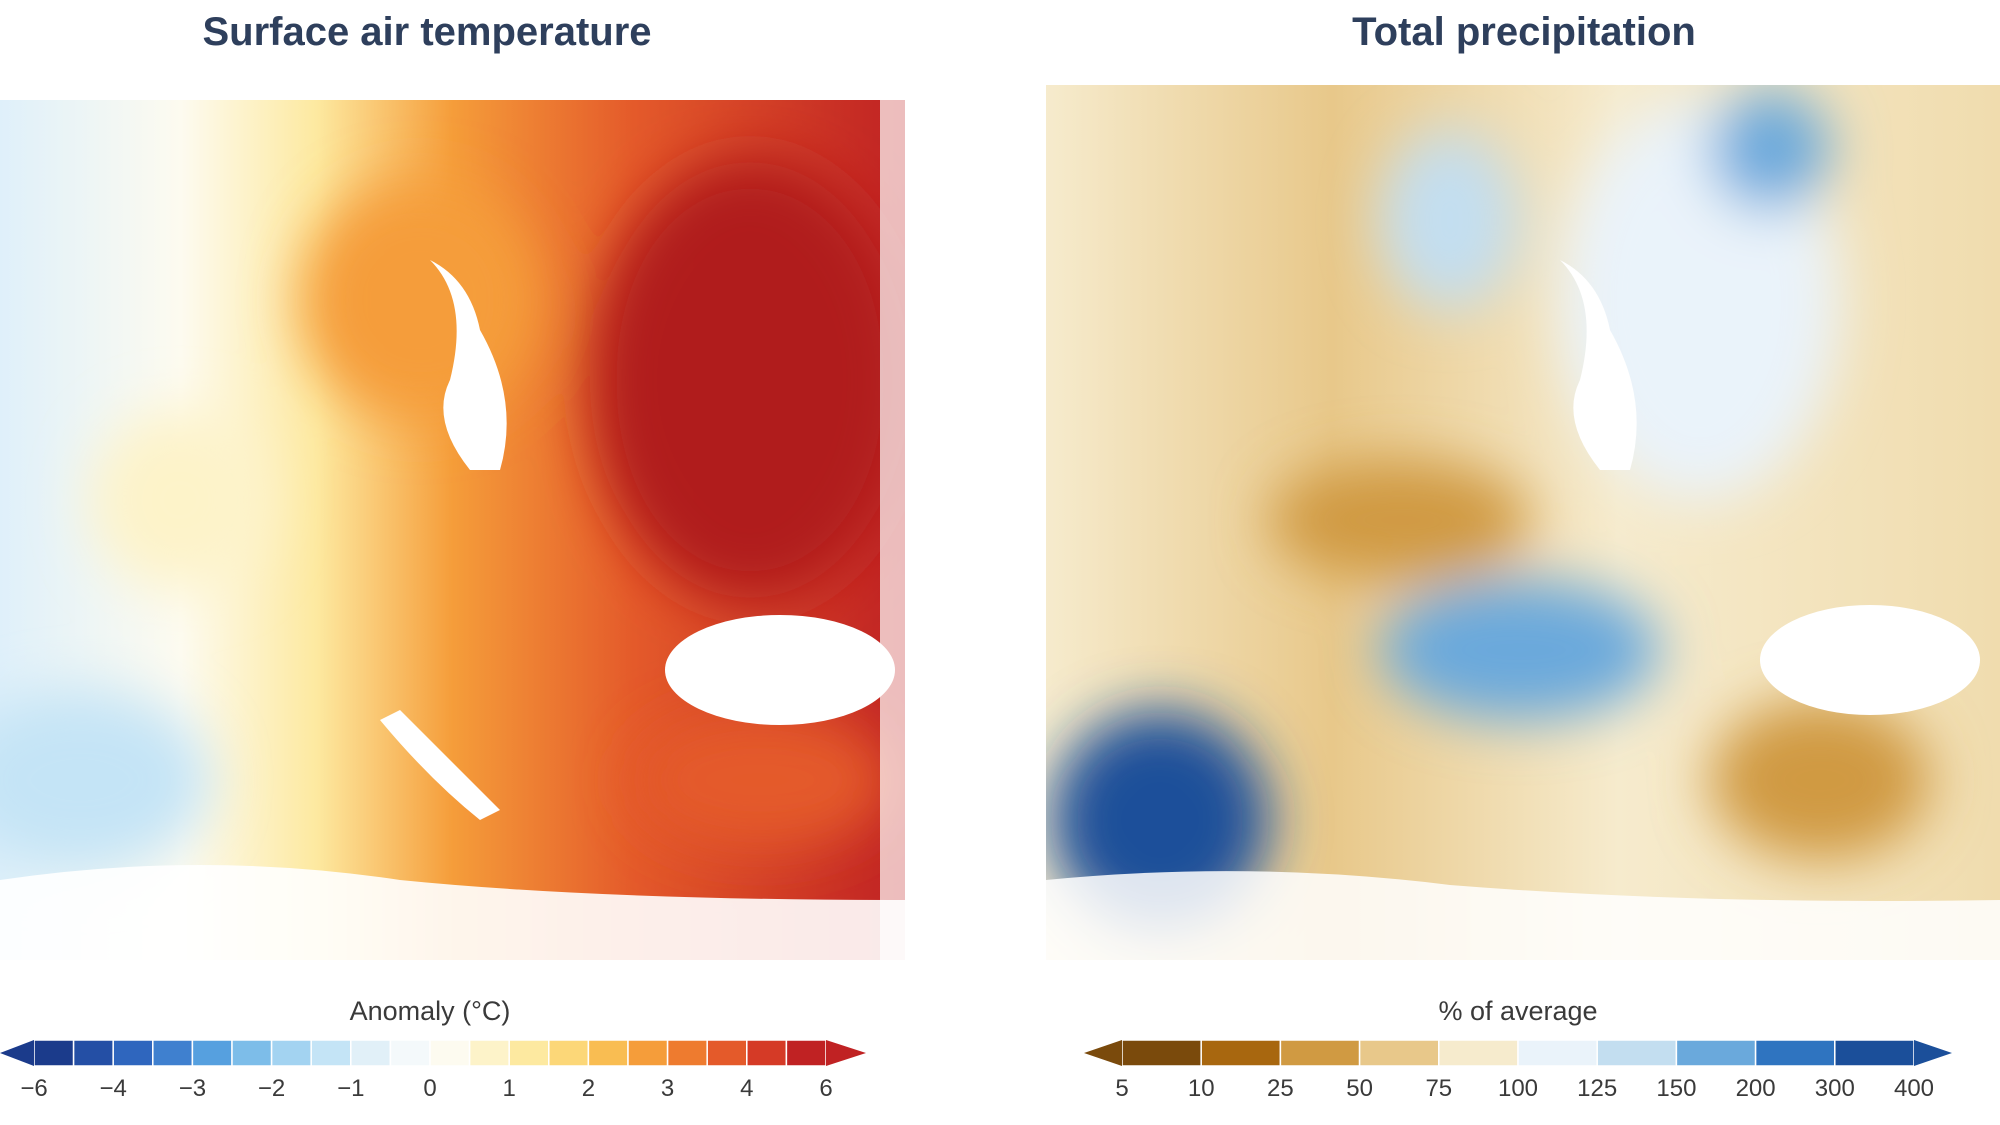 This screenshot has height=1125, width=2000. Describe the element at coordinates (350, 1088) in the screenshot. I see `colorbar-tick-label: −1` at that location.